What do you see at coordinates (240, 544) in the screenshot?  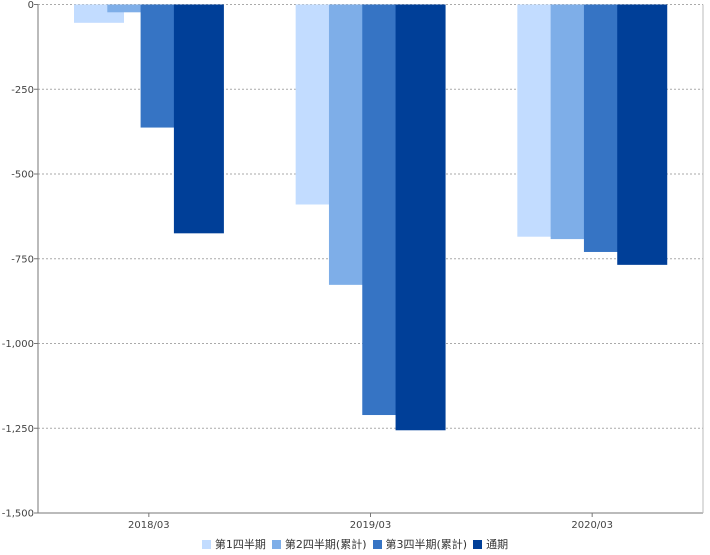 I see `legend-label: 第1四半期` at bounding box center [240, 544].